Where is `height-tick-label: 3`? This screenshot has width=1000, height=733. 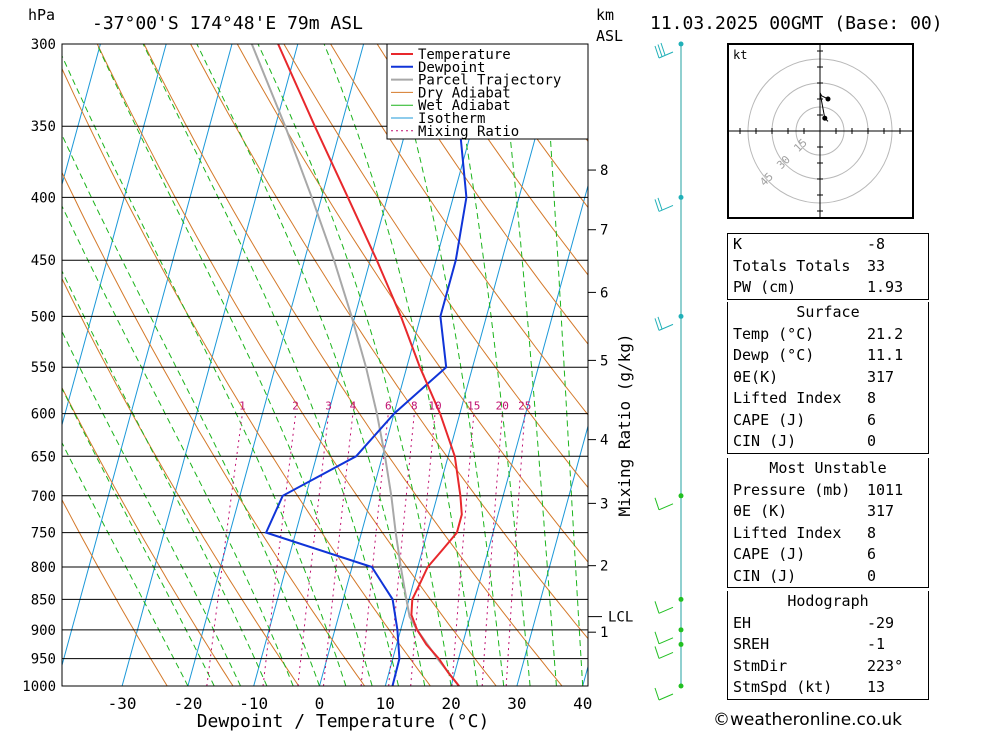 height-tick-label: 3 is located at coordinates (604, 504).